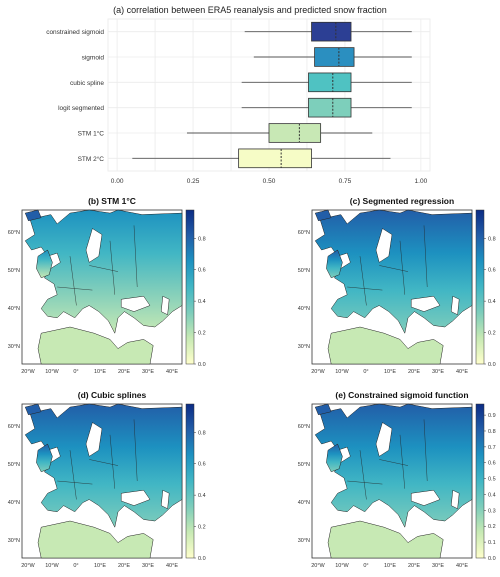  What do you see at coordinates (91, 159) in the screenshot?
I see `category-label: STM 2°C` at bounding box center [91, 159].